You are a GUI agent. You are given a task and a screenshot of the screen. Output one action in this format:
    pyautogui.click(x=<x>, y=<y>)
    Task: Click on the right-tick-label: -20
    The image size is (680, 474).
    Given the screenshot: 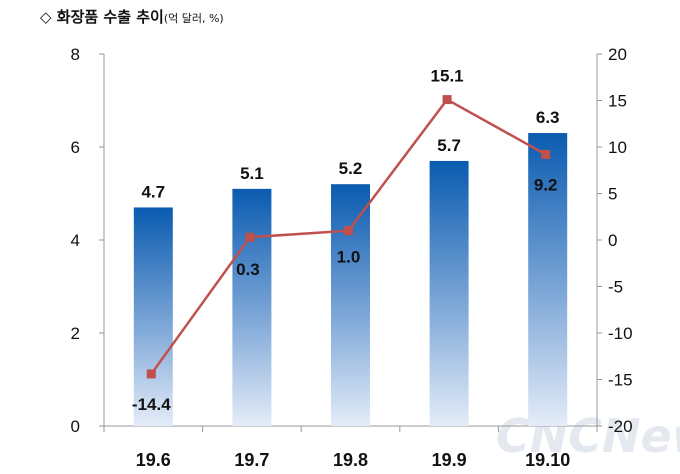 What is the action you would take?
    pyautogui.click(x=620, y=426)
    